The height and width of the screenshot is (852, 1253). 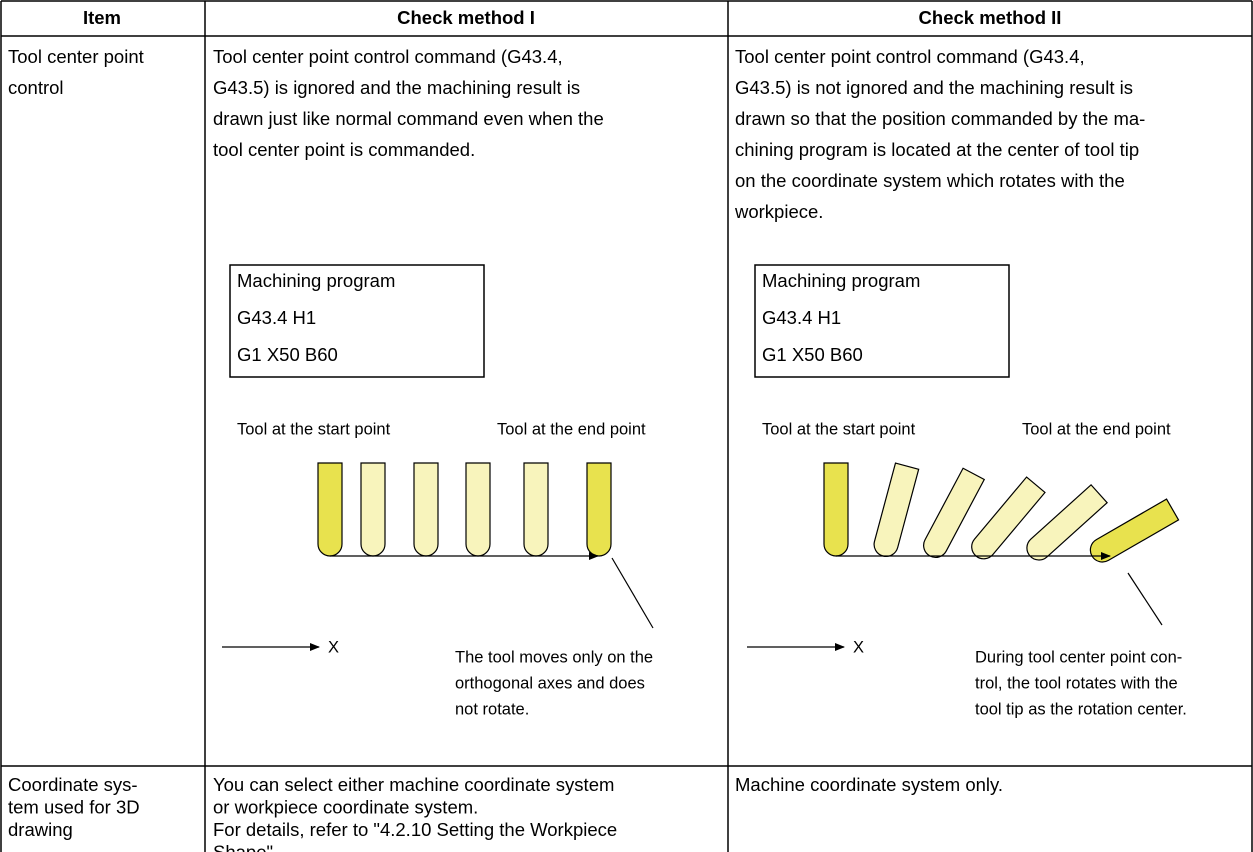 I want to click on note-line: trol, the tool rotates with the, so click(x=1076, y=683).